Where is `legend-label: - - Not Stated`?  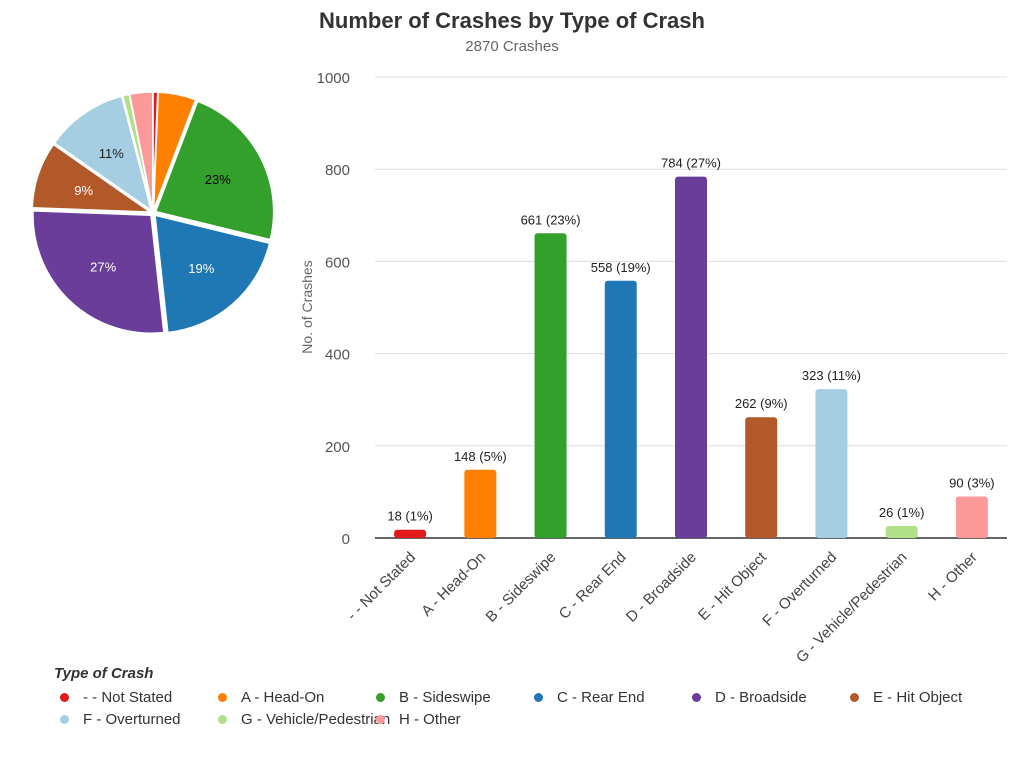 legend-label: - - Not Stated is located at coordinates (128, 697).